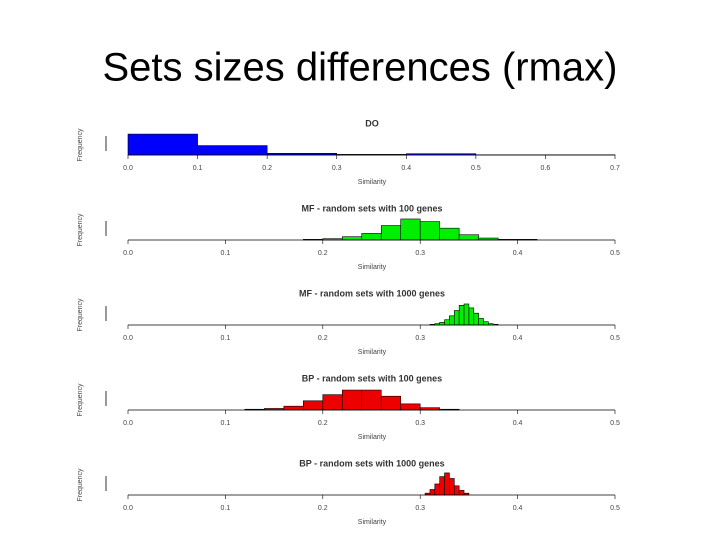  I want to click on chart-title: MF - random sets with 100 genes, so click(371, 208).